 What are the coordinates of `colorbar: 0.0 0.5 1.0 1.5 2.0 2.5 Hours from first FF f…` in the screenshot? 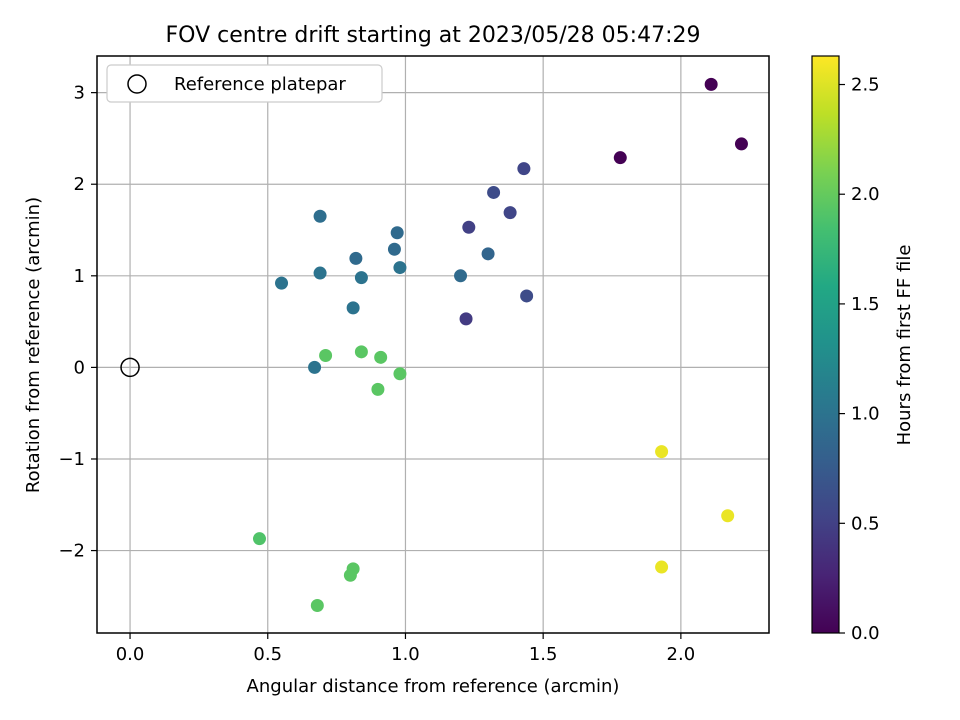 It's located at (863, 349).